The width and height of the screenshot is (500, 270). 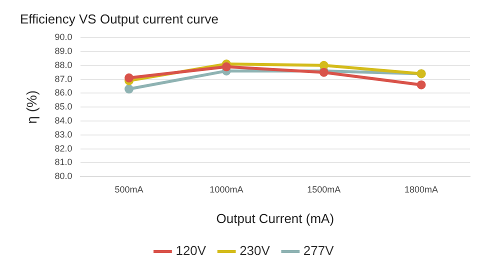 What do you see at coordinates (63, 148) in the screenshot?
I see `y-tick-label: 82.0` at bounding box center [63, 148].